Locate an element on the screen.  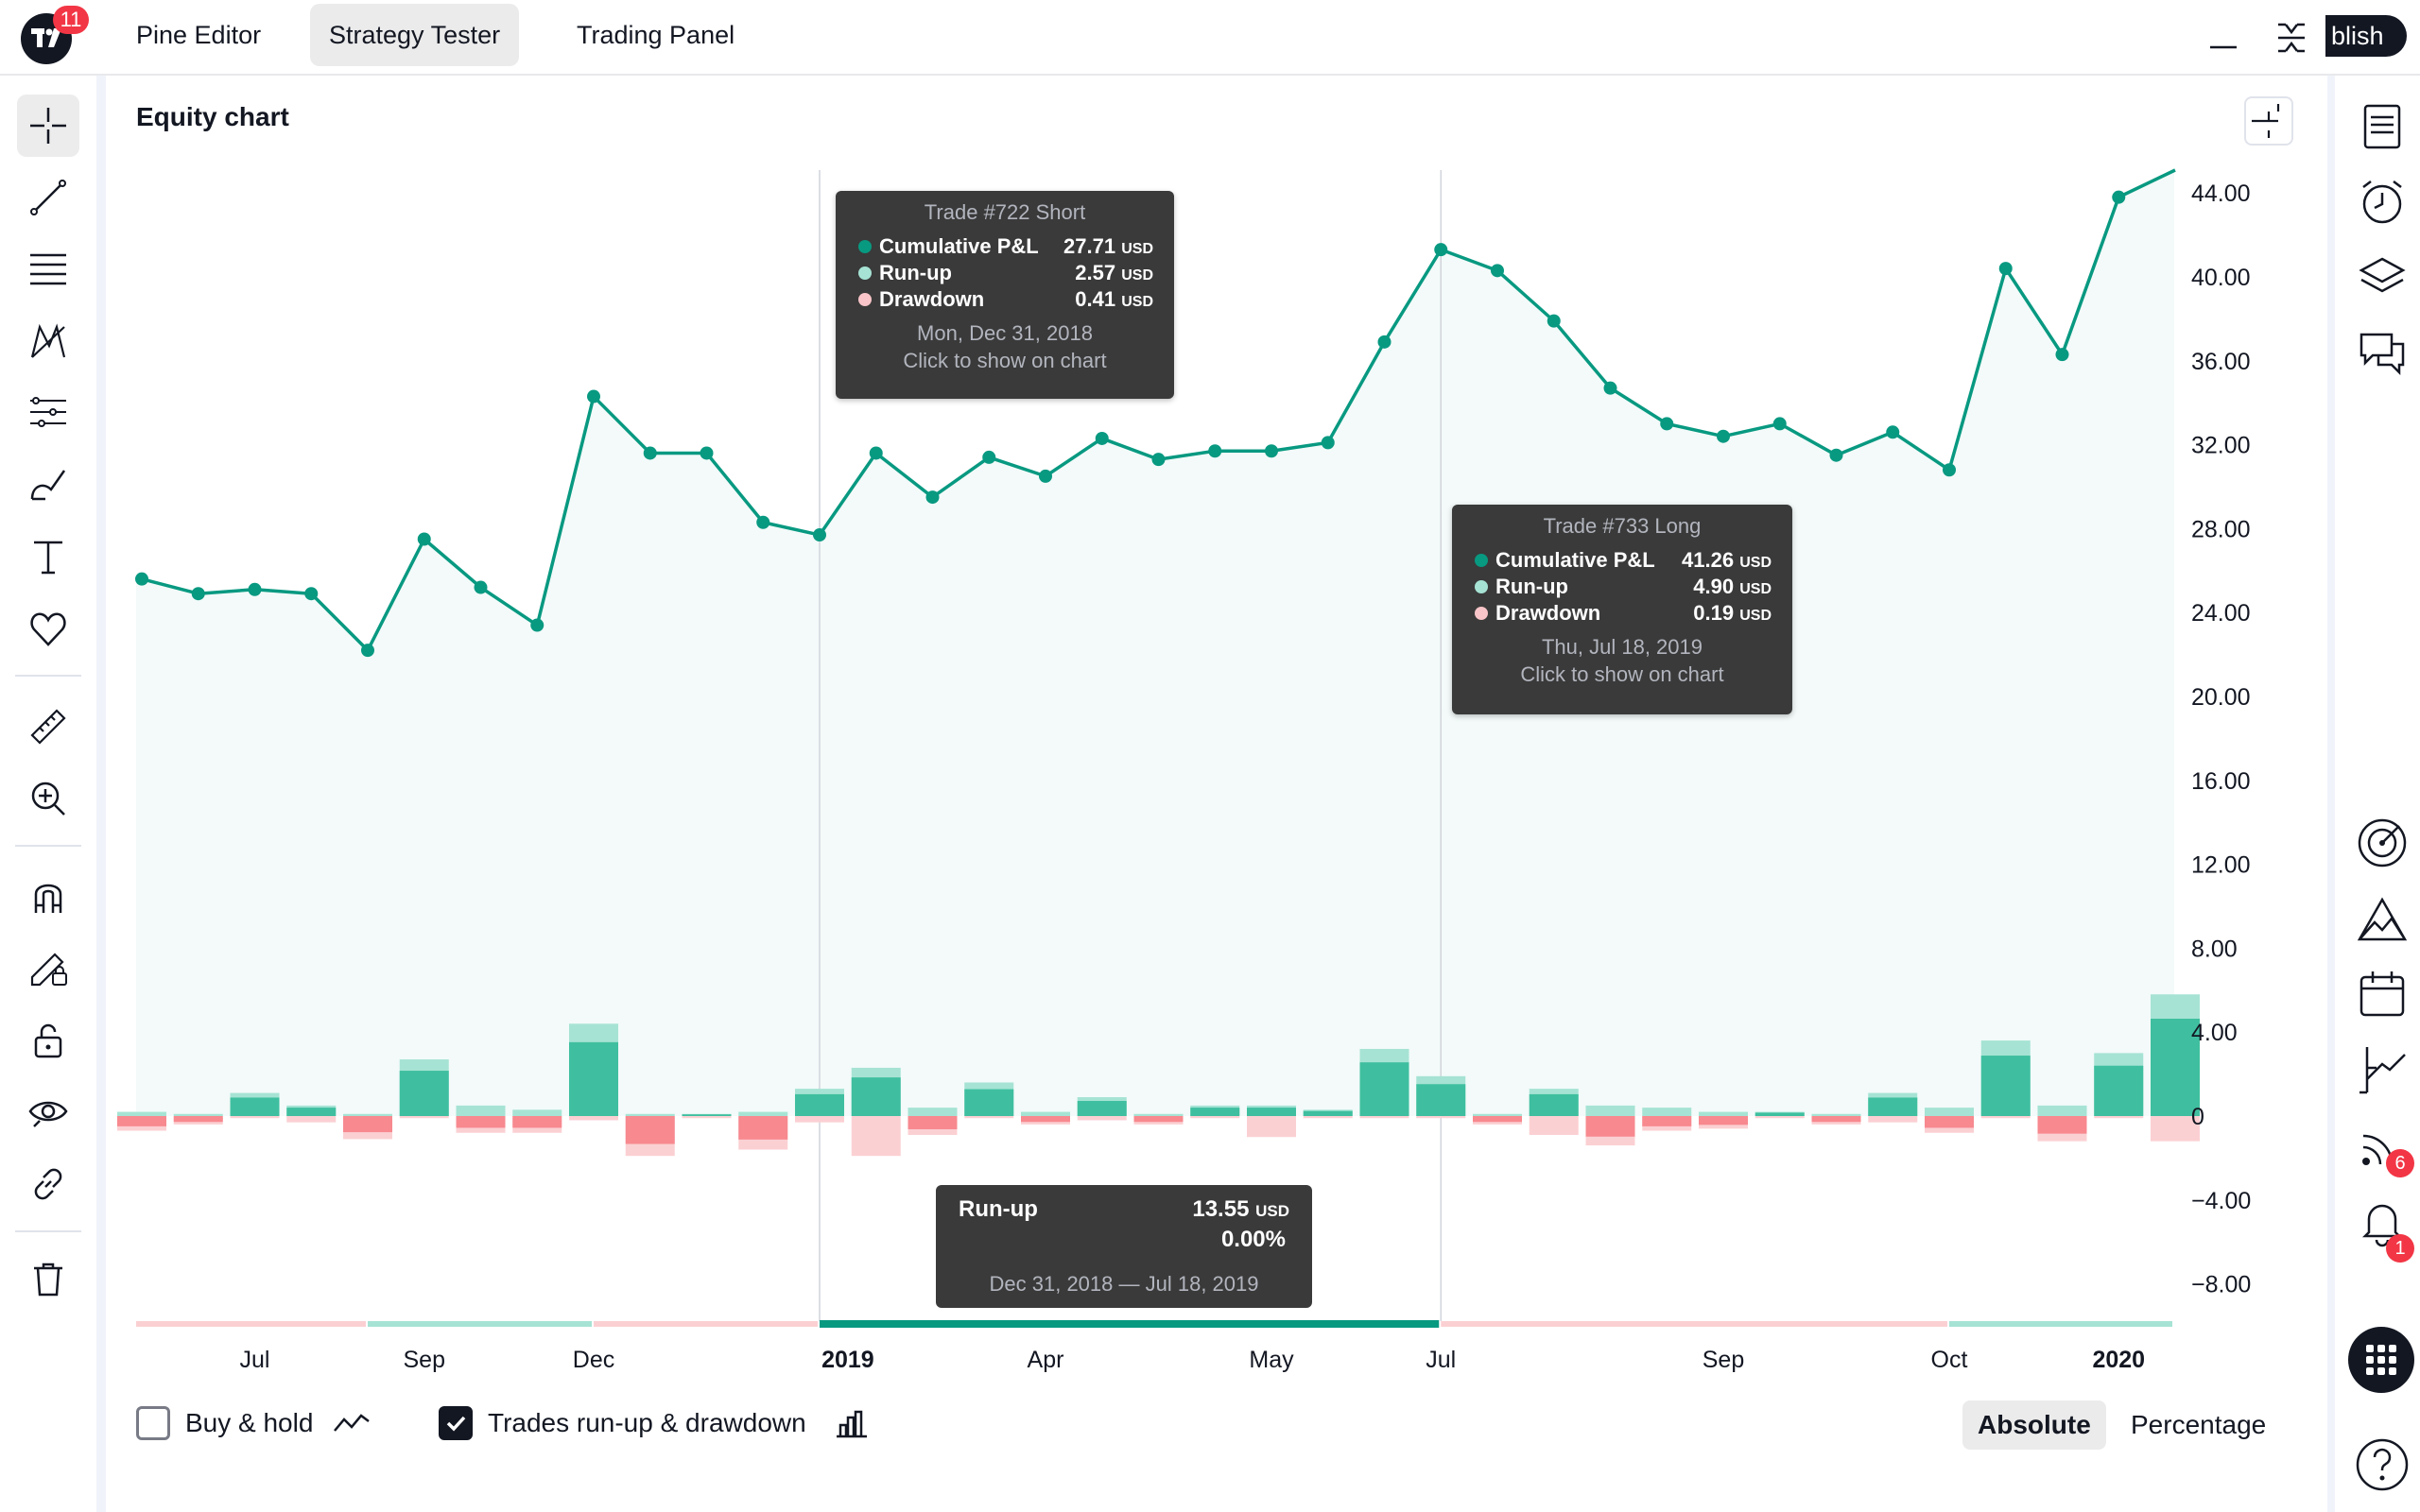
publish-button: blish is located at coordinates (2366, 36).